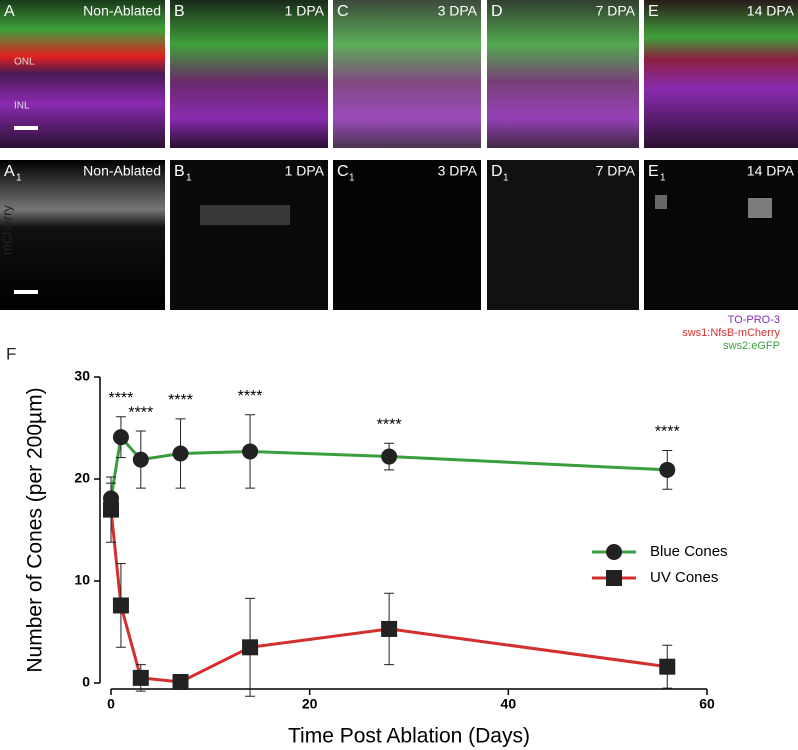 This screenshot has width=798, height=750. I want to click on layer-label: ONL, so click(24, 62).